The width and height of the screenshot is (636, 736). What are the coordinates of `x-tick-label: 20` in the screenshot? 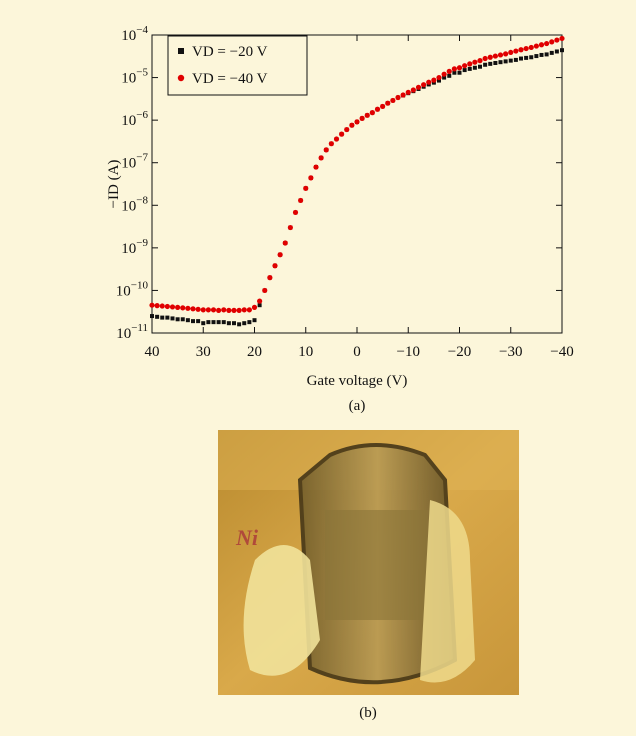 It's located at (254, 352).